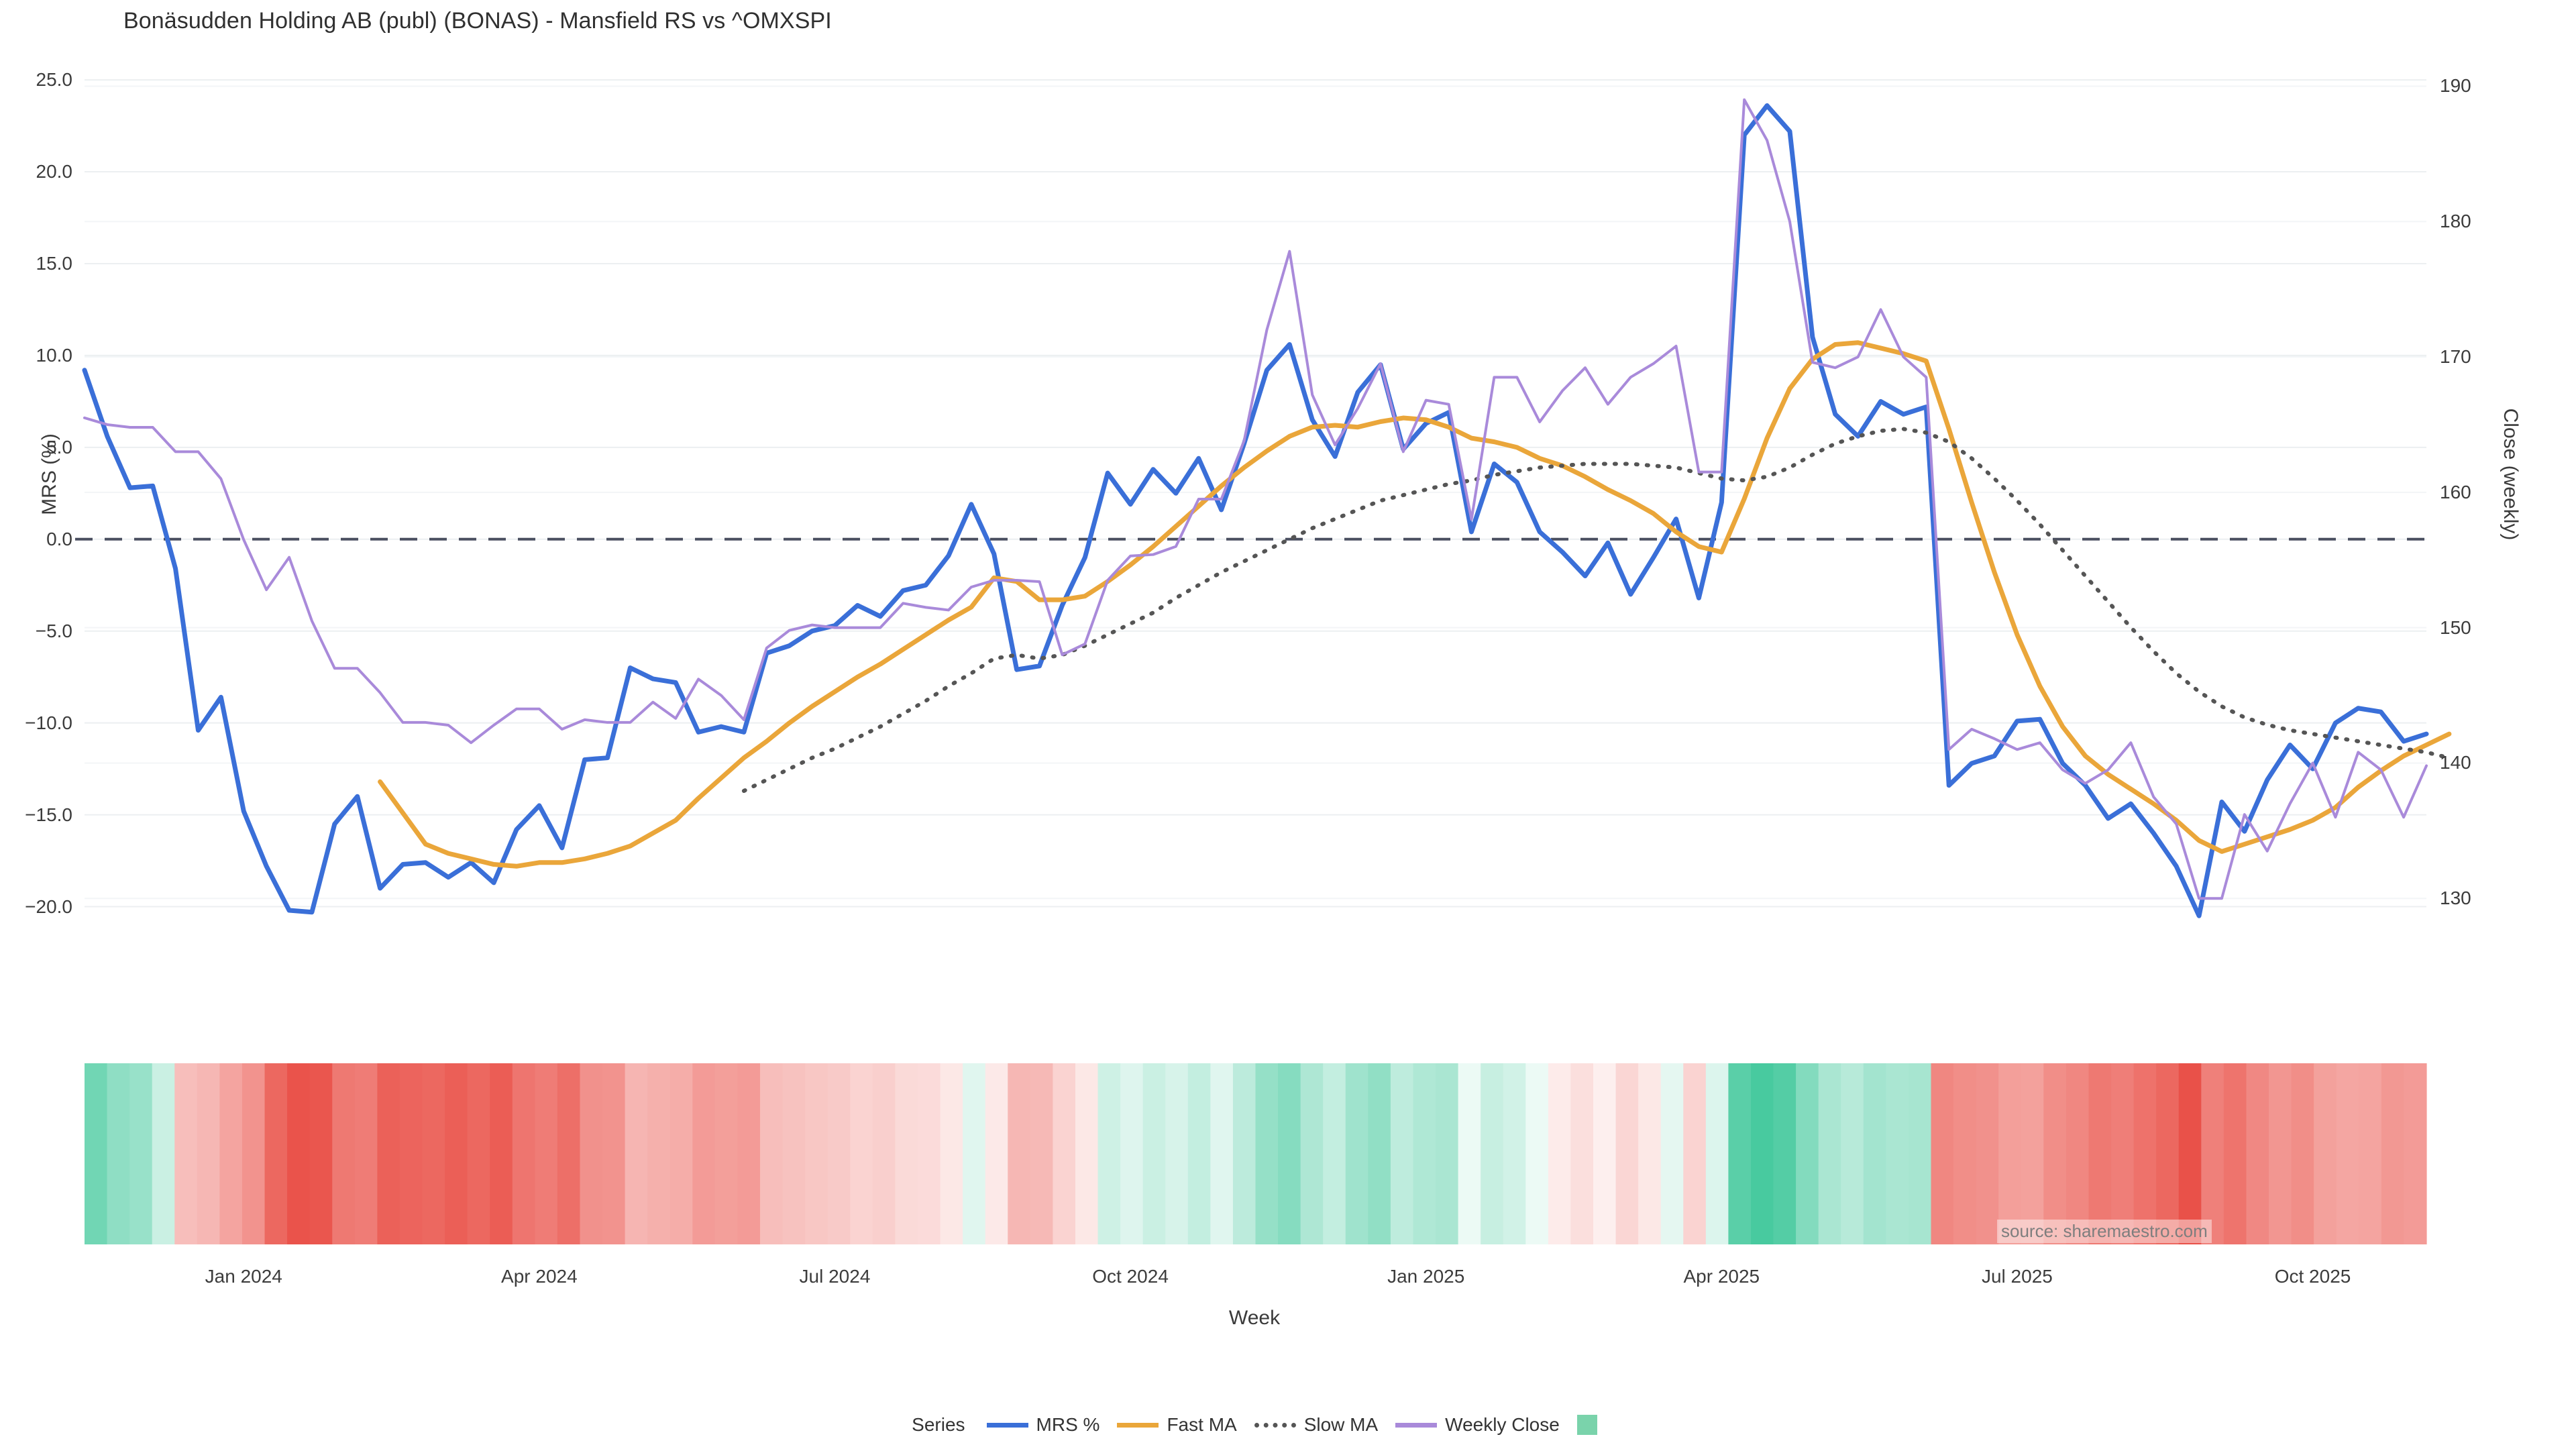 Image resolution: width=2576 pixels, height=1449 pixels. I want to click on x-tick: Oct 2025, so click(2312, 1276).